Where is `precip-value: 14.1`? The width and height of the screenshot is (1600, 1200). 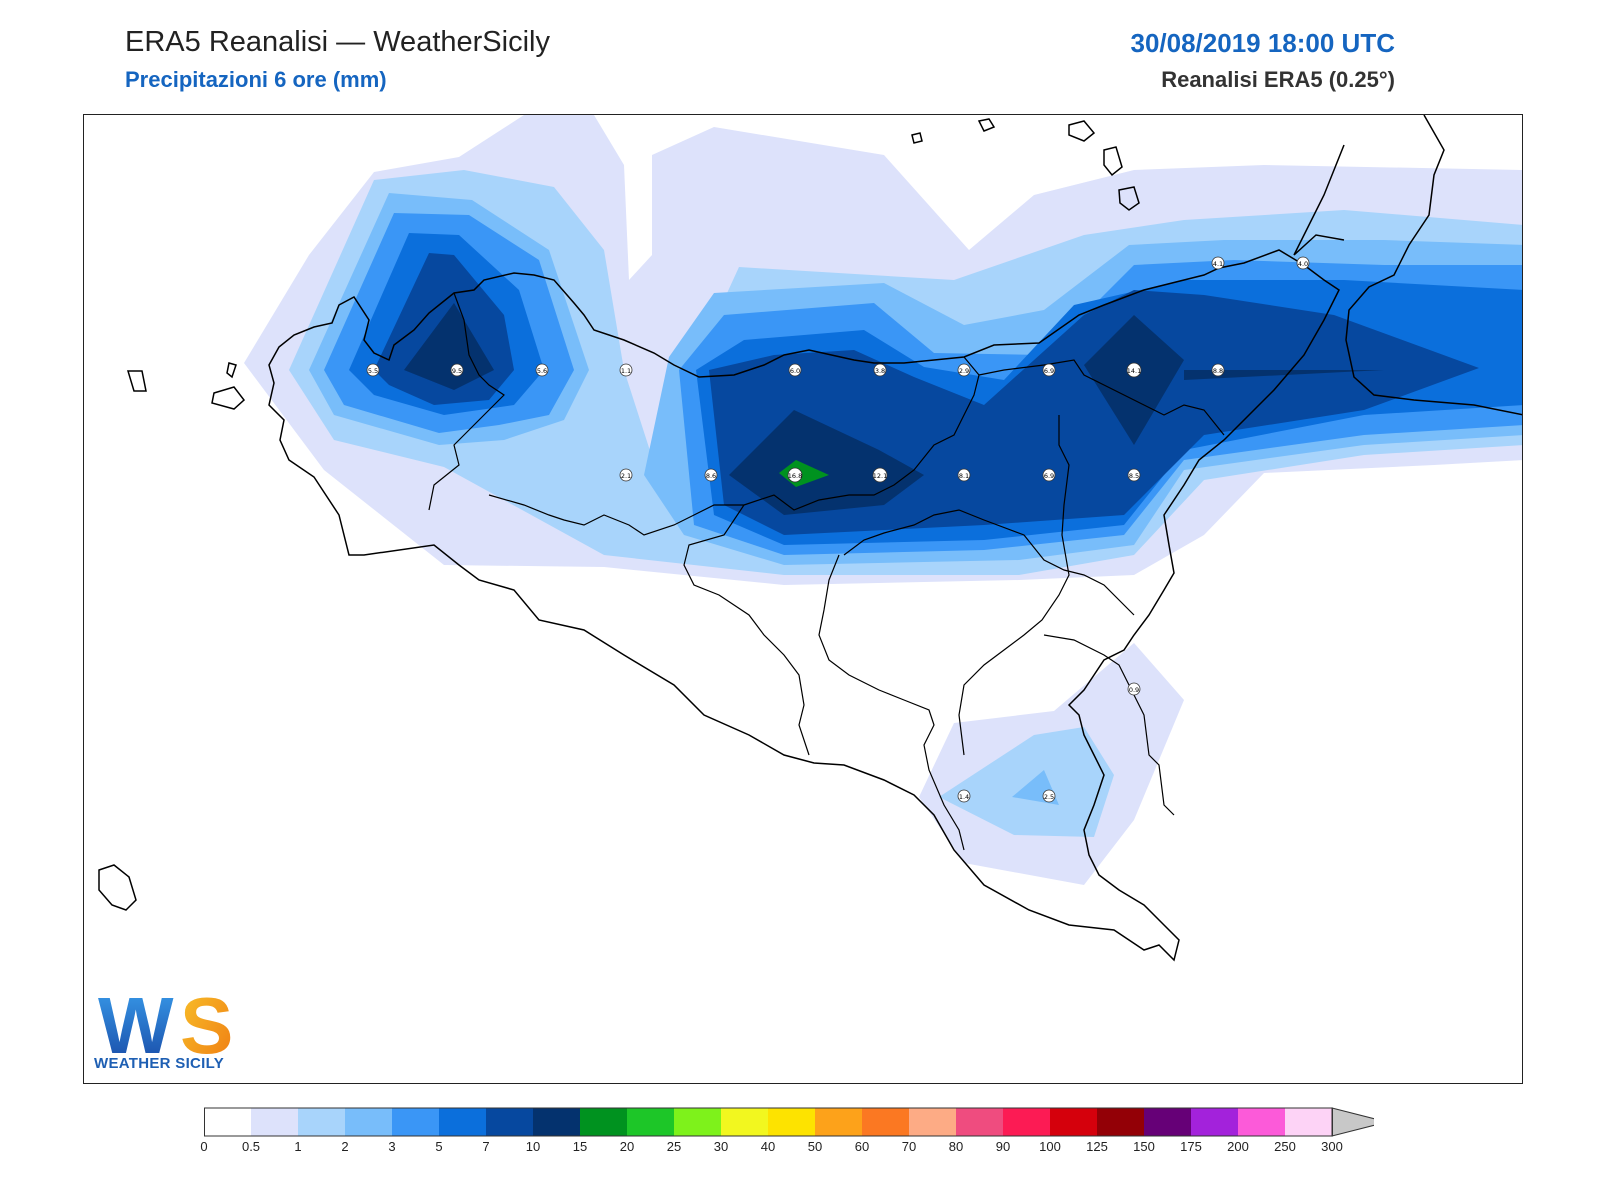
precip-value: 14.1 is located at coordinates (1134, 371).